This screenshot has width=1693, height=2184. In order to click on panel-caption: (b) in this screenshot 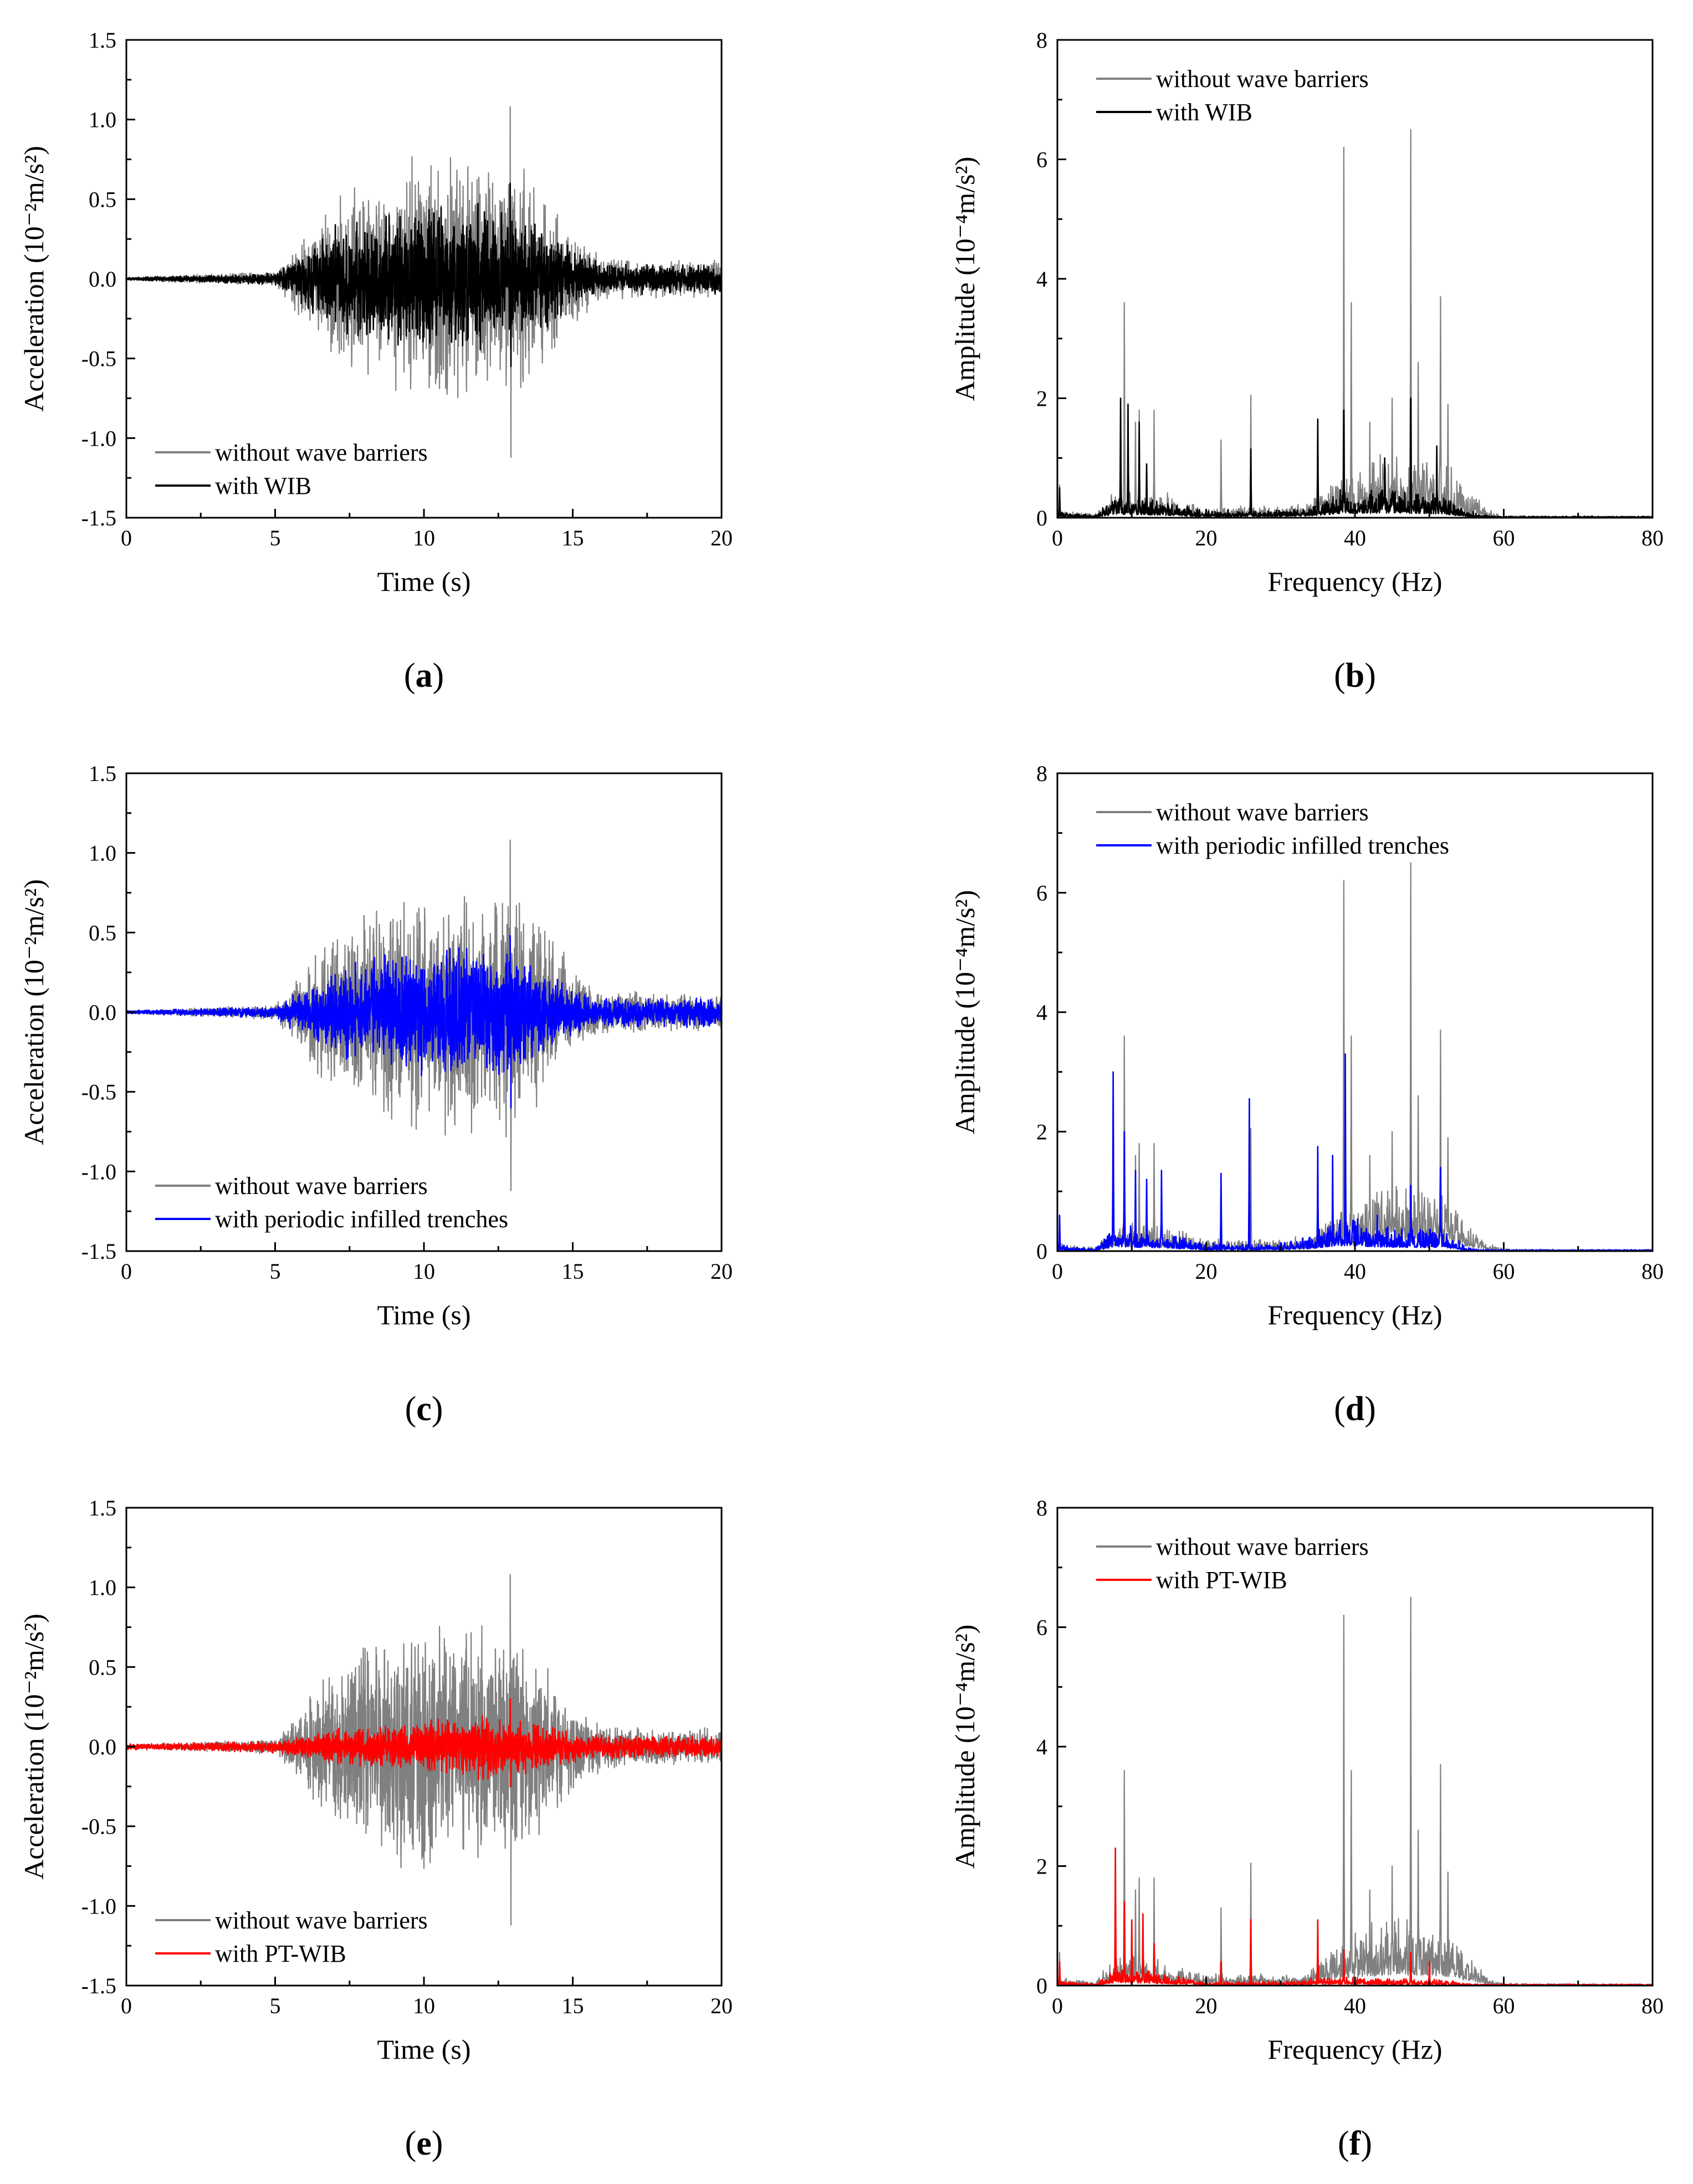, I will do `click(1355, 676)`.